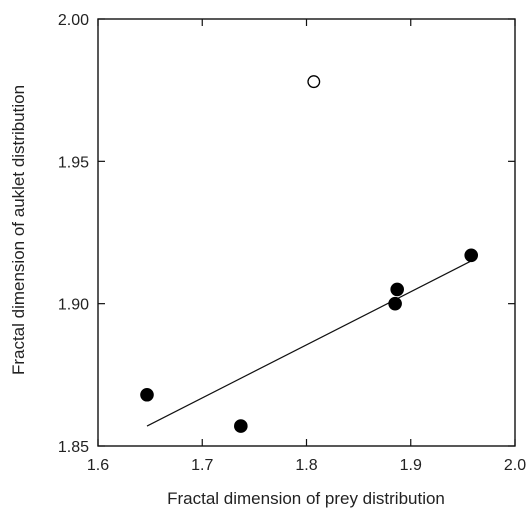  Describe the element at coordinates (73, 20) in the screenshot. I see `y-tick-label: 2.00` at that location.